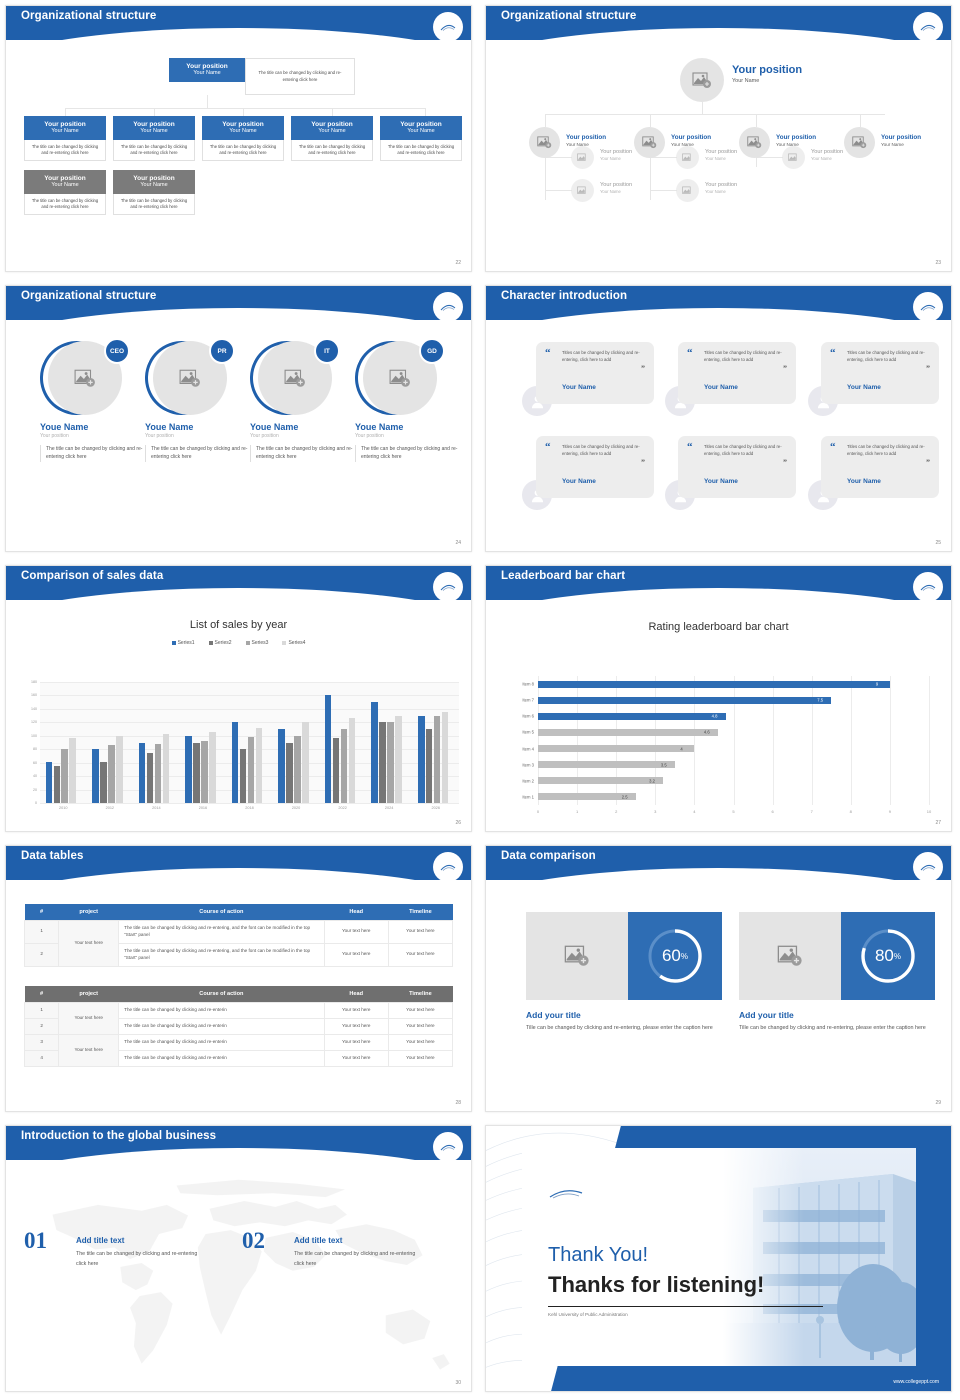  I want to click on slide-title: Organizational structure, so click(569, 16).